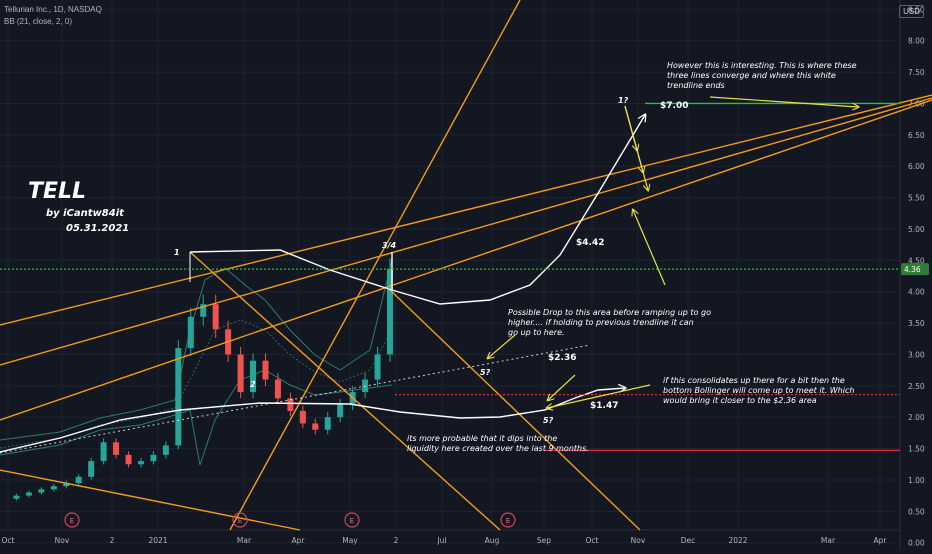 The image size is (932, 554). Describe the element at coordinates (57, 191) in the screenshot. I see `watermark-ticker: TELL` at that location.